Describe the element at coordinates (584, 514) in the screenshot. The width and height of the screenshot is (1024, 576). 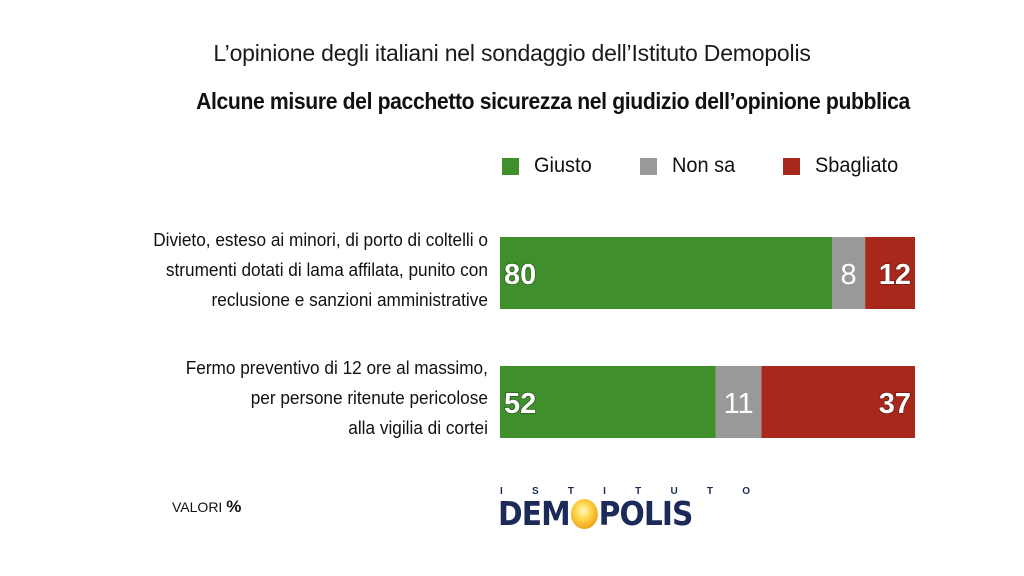
I see `logo-sun-o-icon` at that location.